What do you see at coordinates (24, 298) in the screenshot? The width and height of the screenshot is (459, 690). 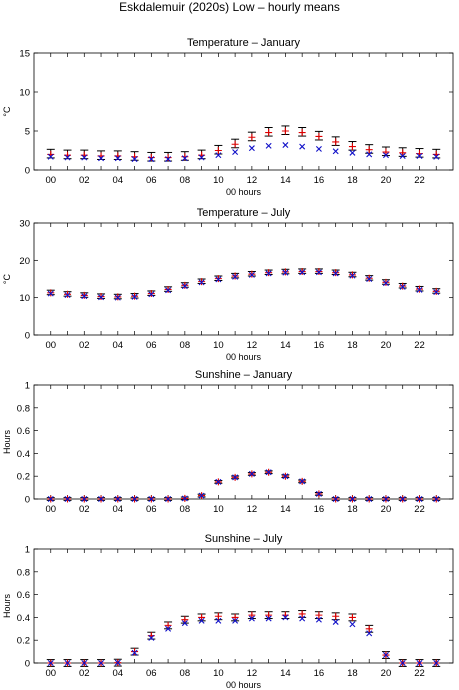 I see `y-tick-label: 10` at bounding box center [24, 298].